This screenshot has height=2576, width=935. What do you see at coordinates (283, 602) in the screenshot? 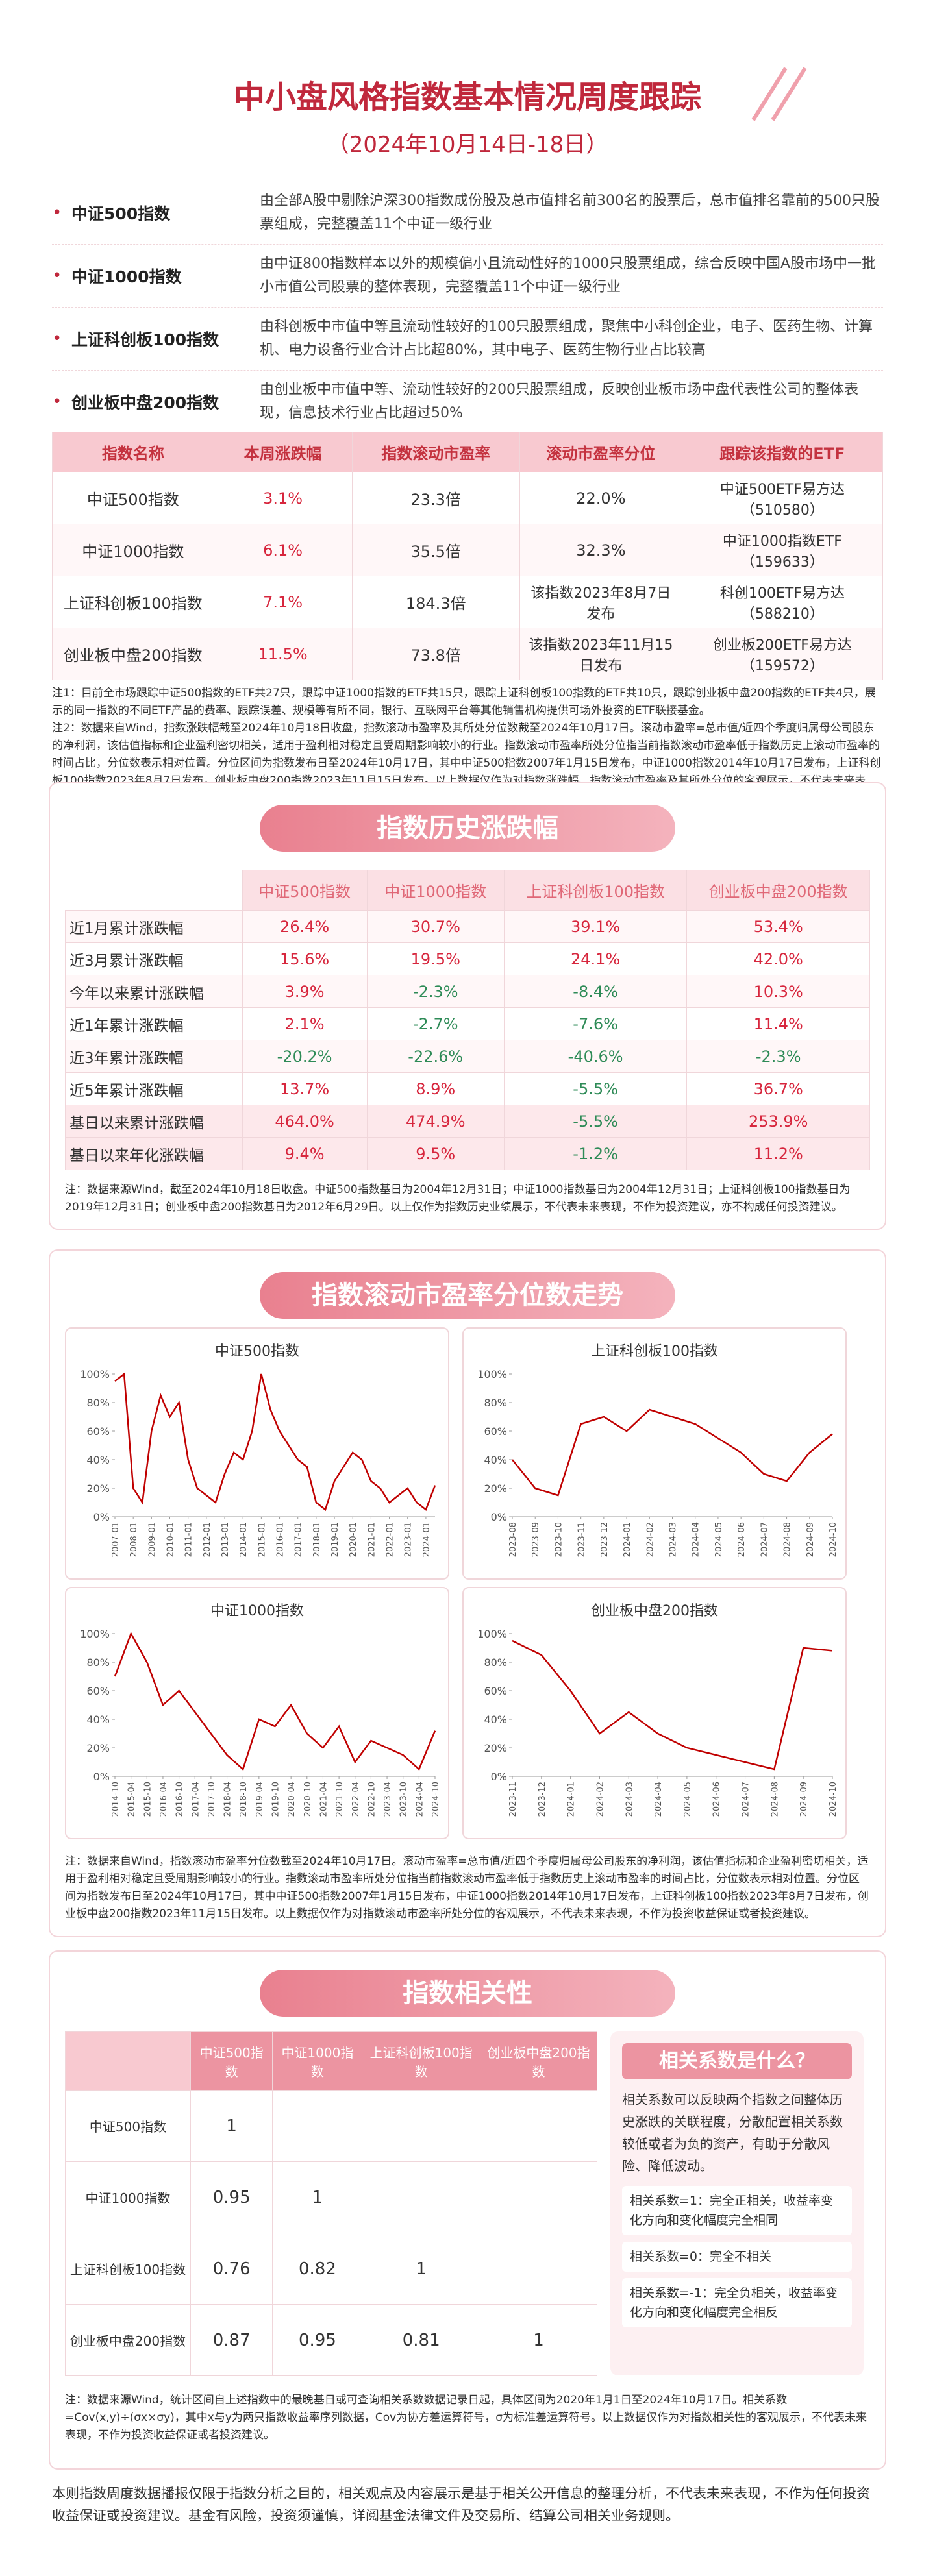
I see `table-cell: 7.1%` at bounding box center [283, 602].